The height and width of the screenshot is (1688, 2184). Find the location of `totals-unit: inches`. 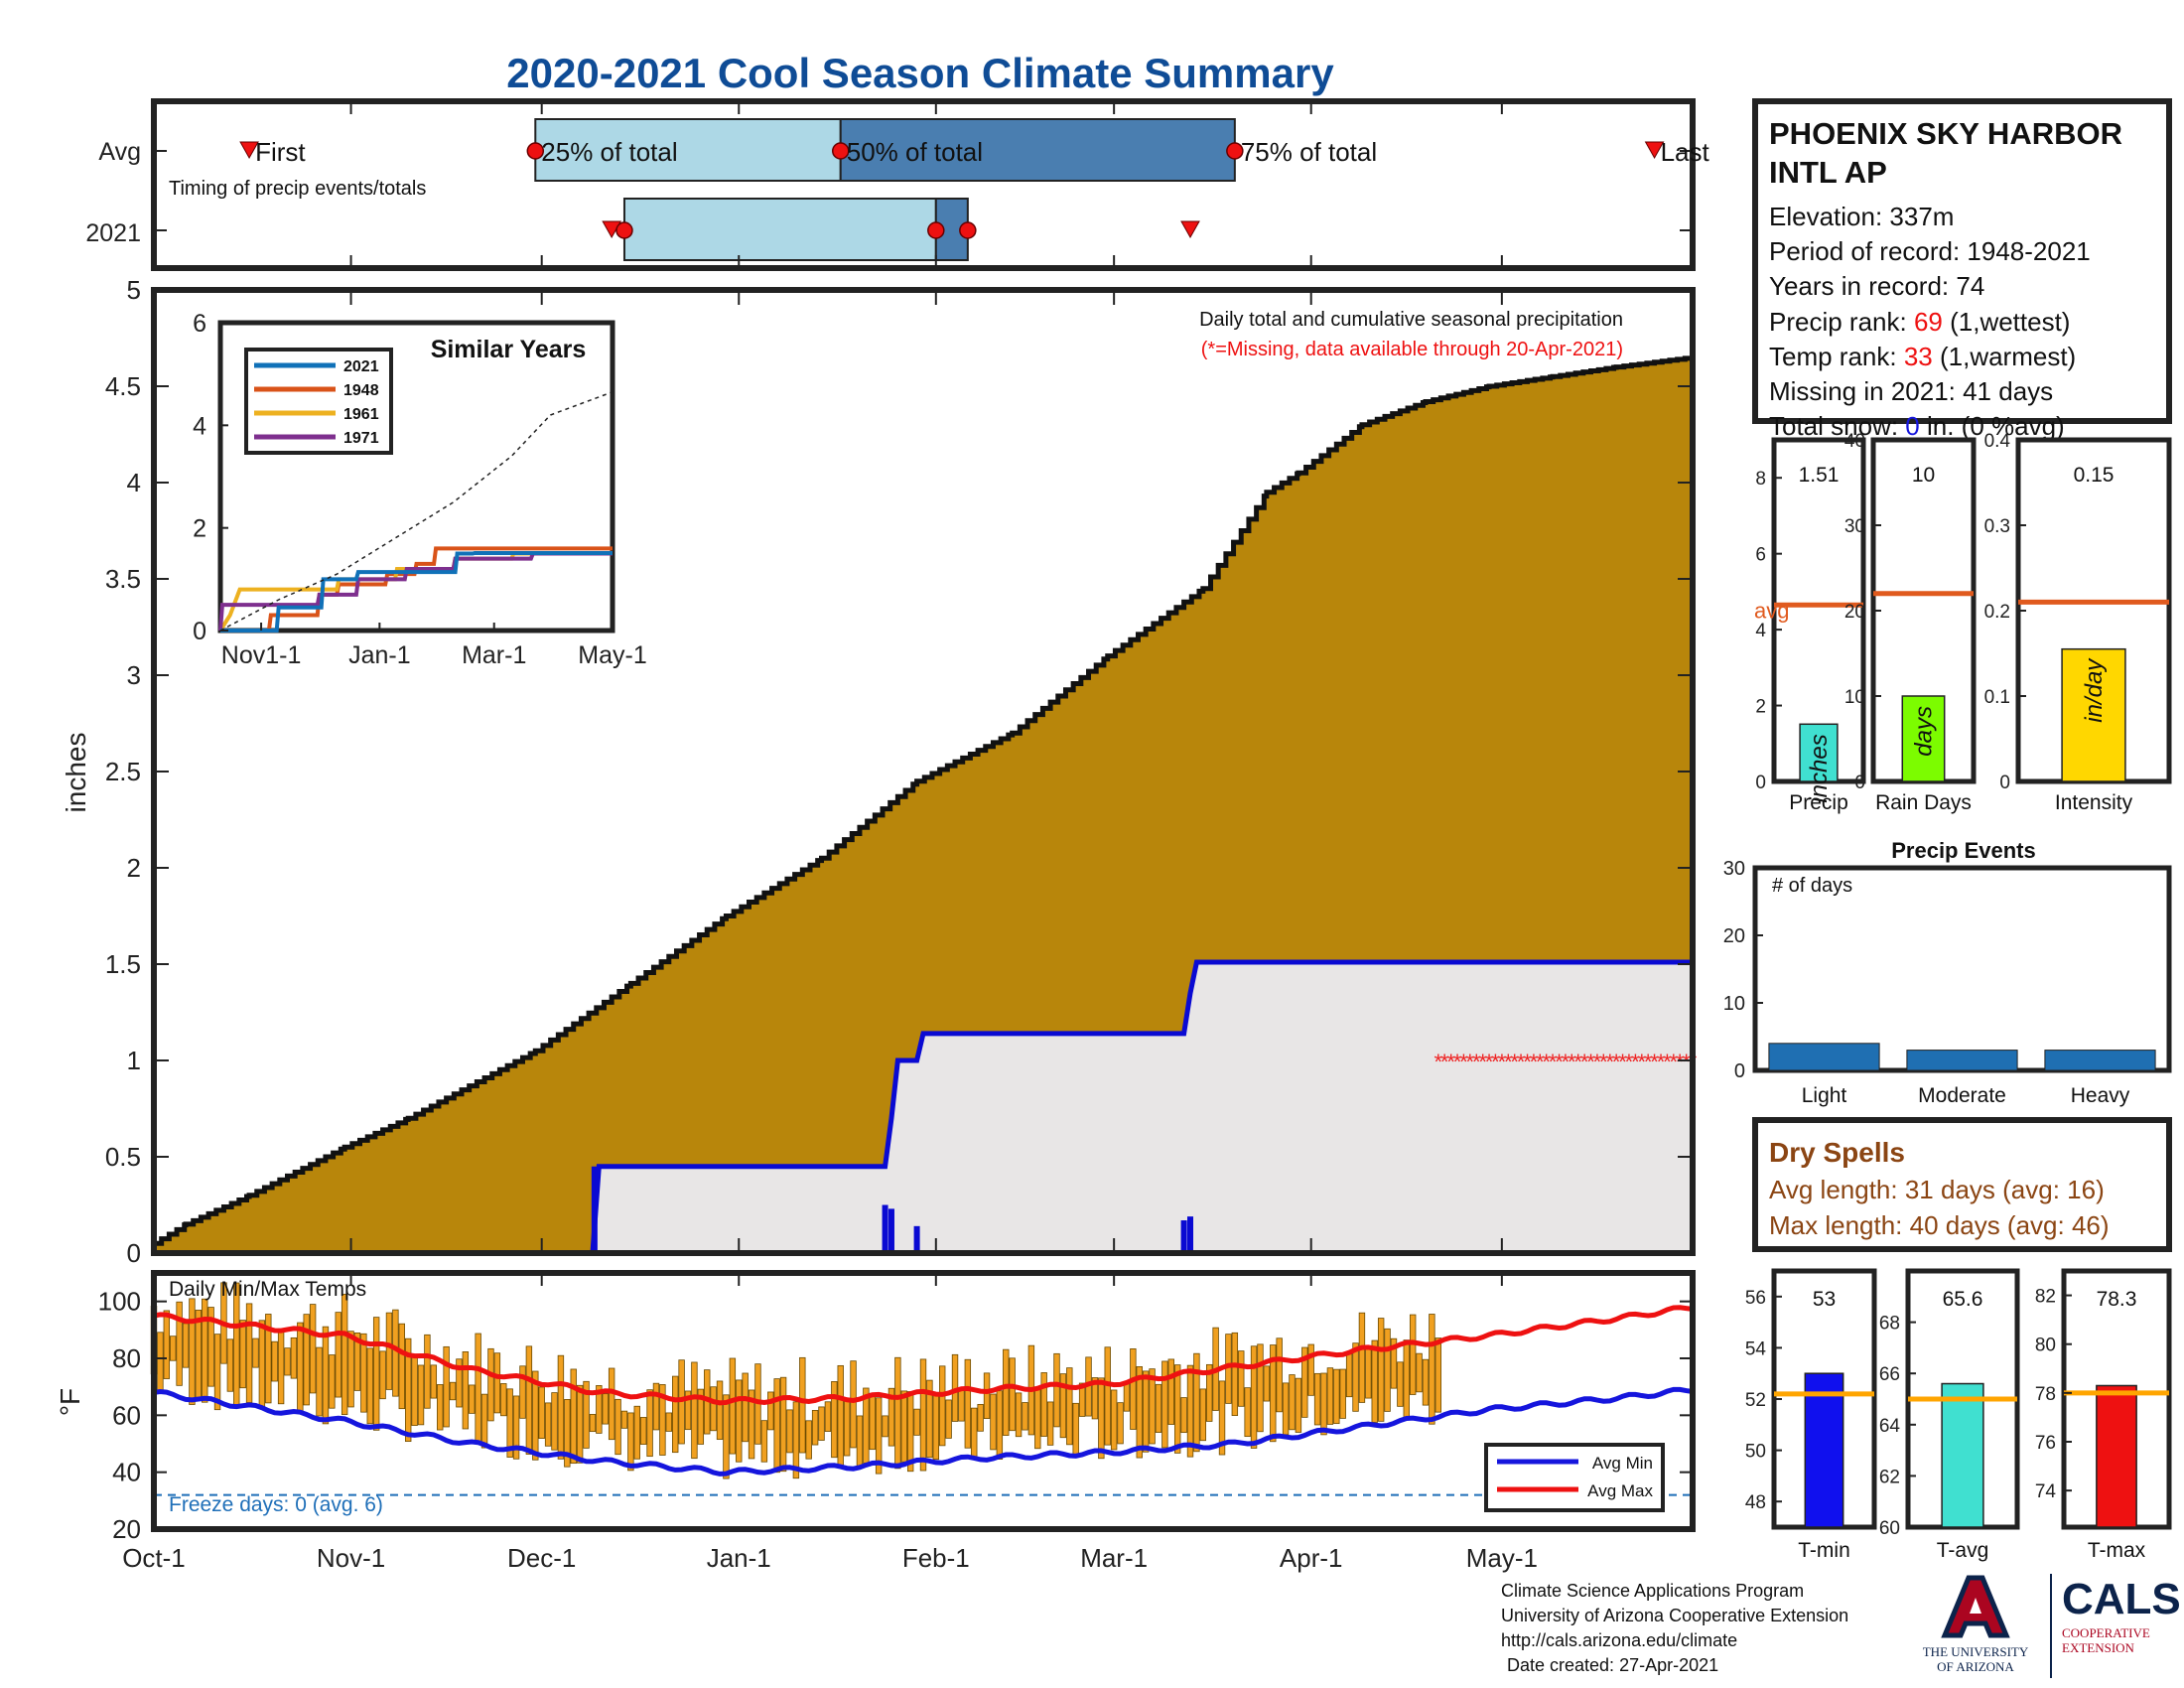

totals-unit: inches is located at coordinates (1819, 768).